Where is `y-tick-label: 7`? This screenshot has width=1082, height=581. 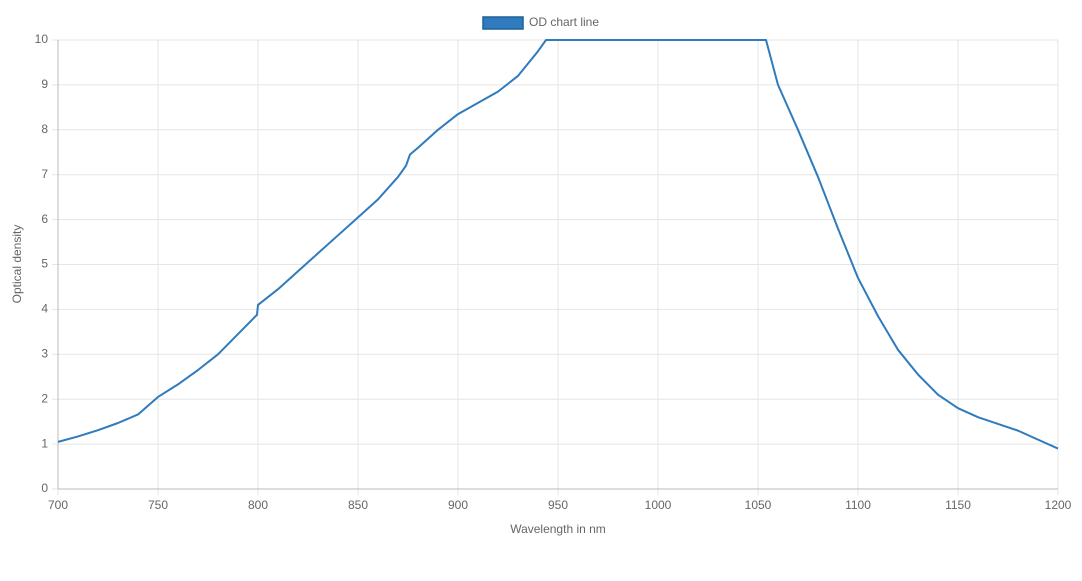
y-tick-label: 7 is located at coordinates (44, 174).